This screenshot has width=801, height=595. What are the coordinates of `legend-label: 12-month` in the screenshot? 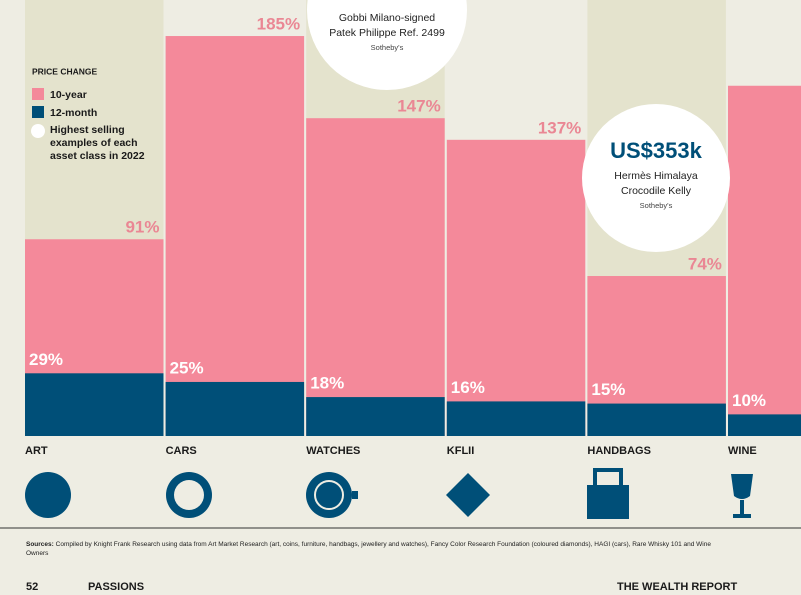 It's located at (73, 113).